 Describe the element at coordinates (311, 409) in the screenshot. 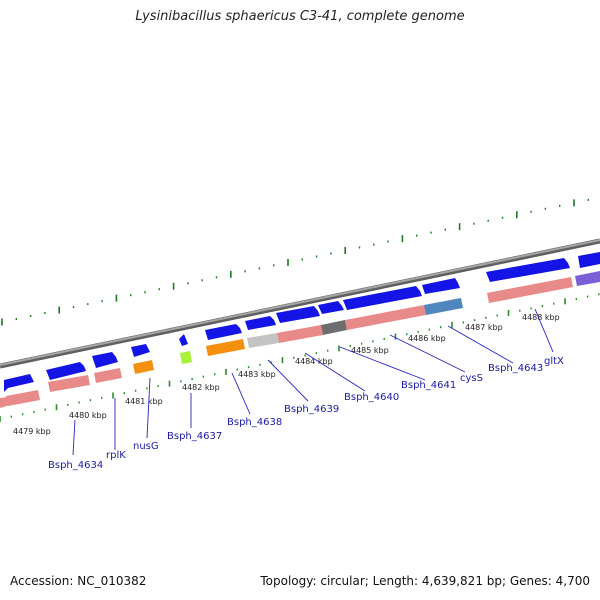

I see `gene-label-bsph-4639: Bsph_4639` at that location.